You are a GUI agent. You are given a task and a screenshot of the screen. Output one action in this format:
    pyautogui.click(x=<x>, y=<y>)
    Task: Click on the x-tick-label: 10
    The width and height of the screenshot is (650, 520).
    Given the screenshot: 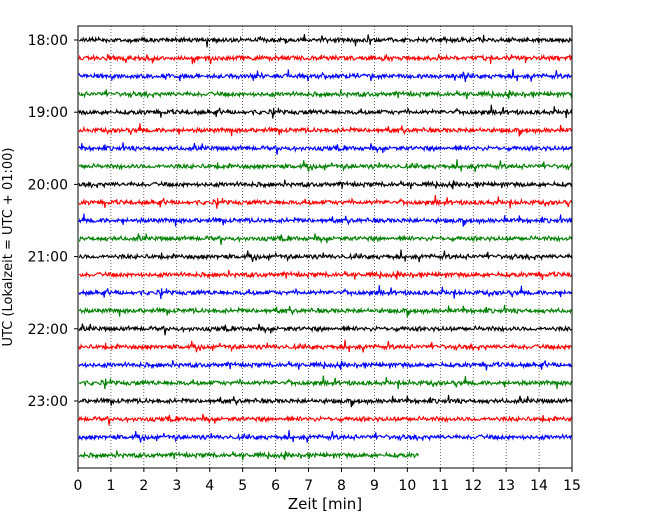 What is the action you would take?
    pyautogui.click(x=407, y=486)
    